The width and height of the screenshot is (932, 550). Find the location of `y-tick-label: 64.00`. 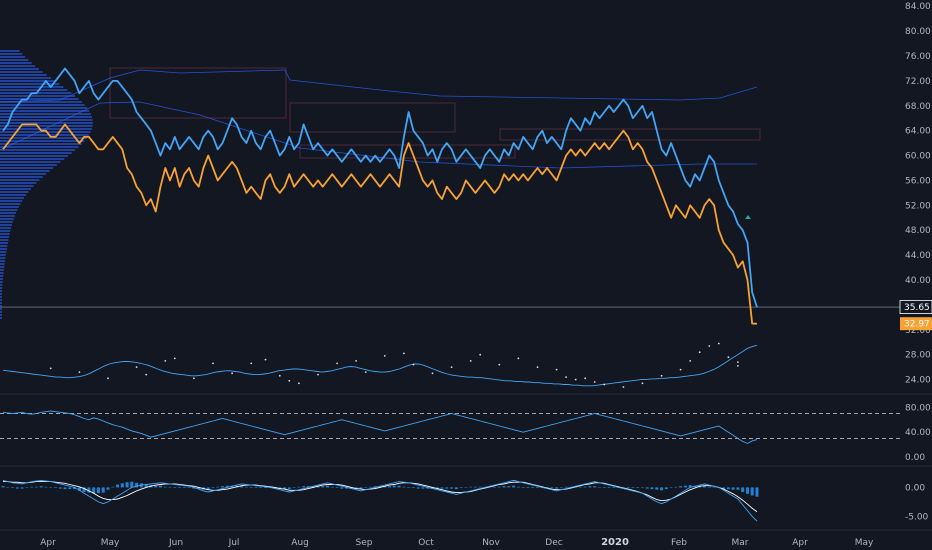

y-tick-label: 64.00 is located at coordinates (918, 132).